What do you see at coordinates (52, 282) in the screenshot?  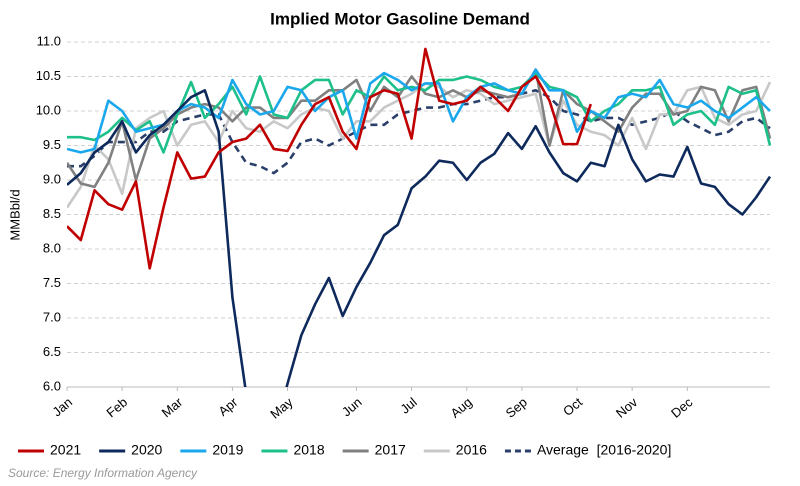 I see `y-tick-label: 7.5` at bounding box center [52, 282].